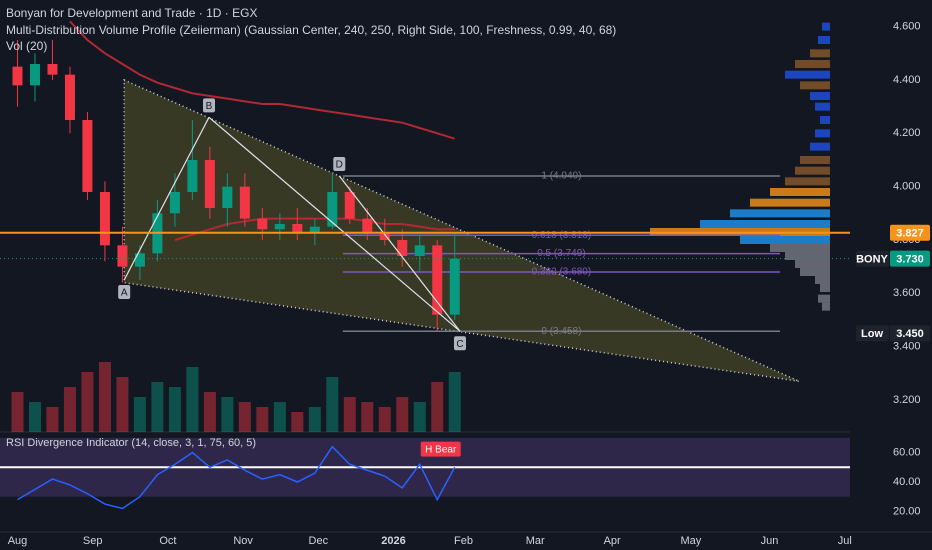  Describe the element at coordinates (535, 541) in the screenshot. I see `x-tick-label: Mar` at that location.